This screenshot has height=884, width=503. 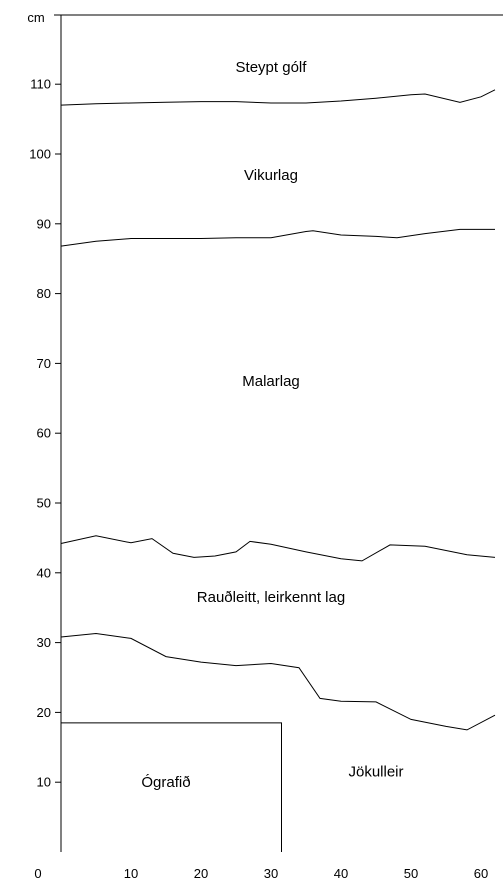 What do you see at coordinates (272, 67) in the screenshot?
I see `region-label: Steypt gólf` at bounding box center [272, 67].